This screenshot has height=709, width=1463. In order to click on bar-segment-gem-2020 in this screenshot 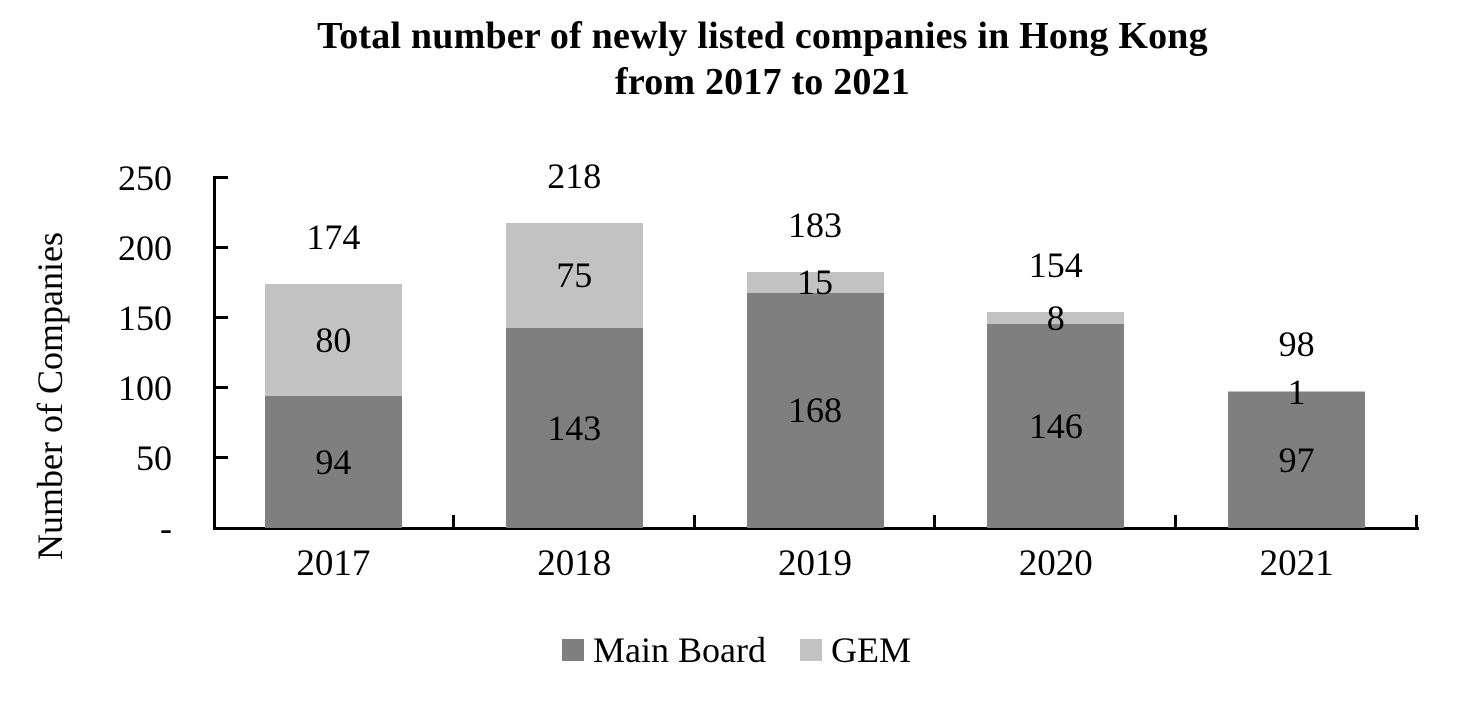, I will do `click(1056, 318)`.